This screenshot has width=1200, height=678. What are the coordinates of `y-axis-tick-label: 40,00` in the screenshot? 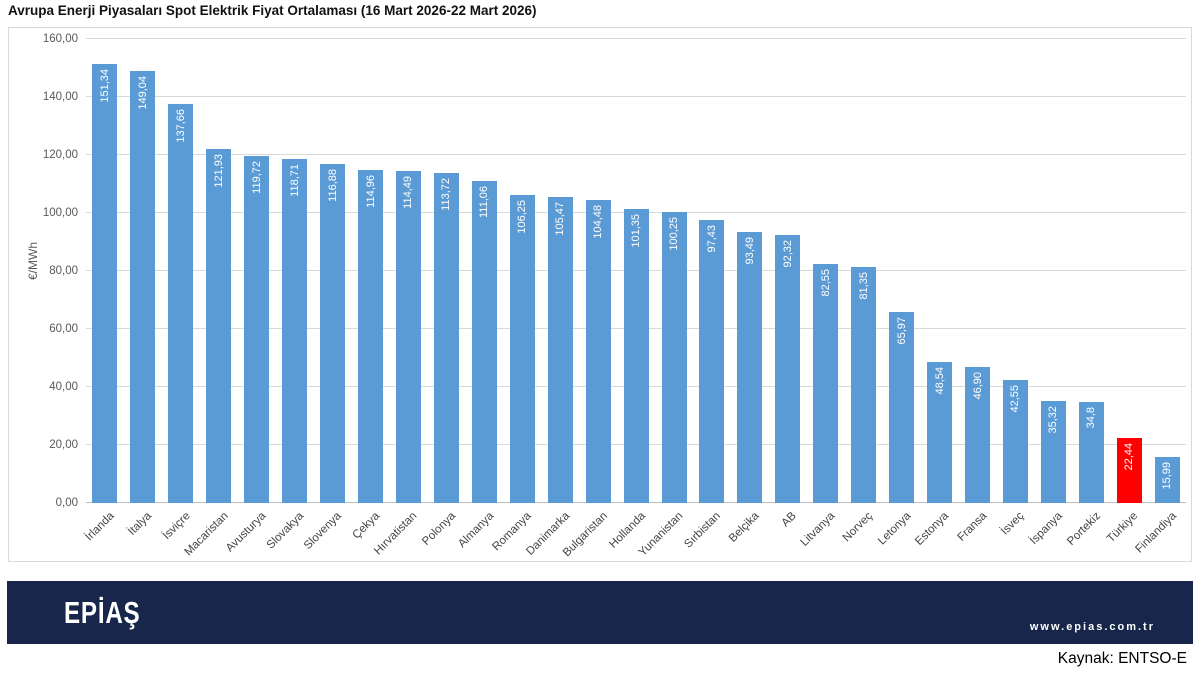 It's located at (63, 387).